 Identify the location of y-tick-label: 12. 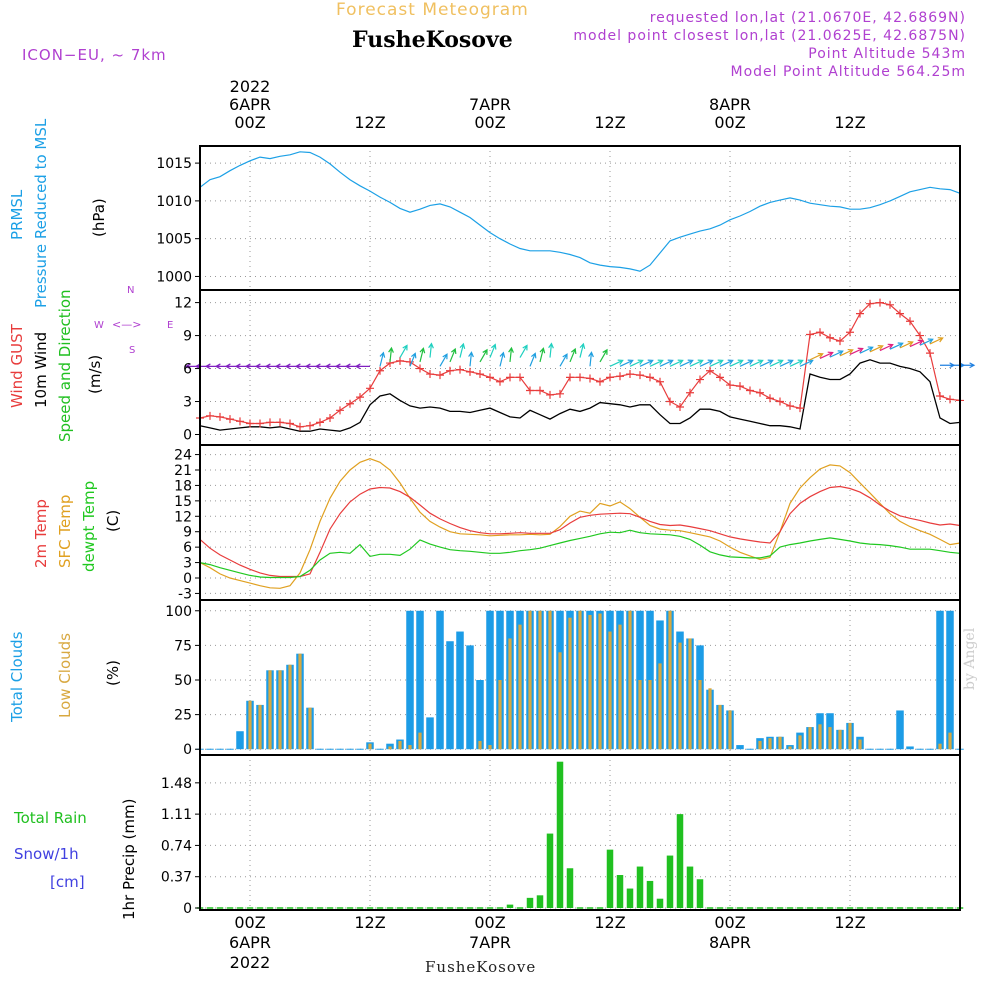
(183, 304).